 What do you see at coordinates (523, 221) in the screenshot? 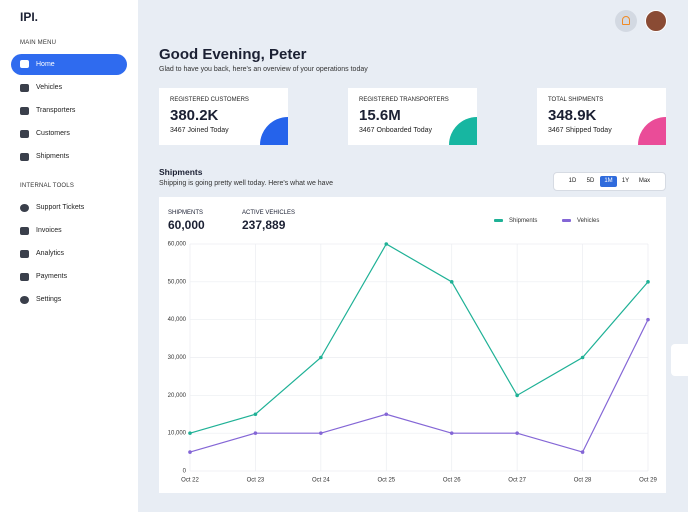
I see `legend-label: Shipments` at bounding box center [523, 221].